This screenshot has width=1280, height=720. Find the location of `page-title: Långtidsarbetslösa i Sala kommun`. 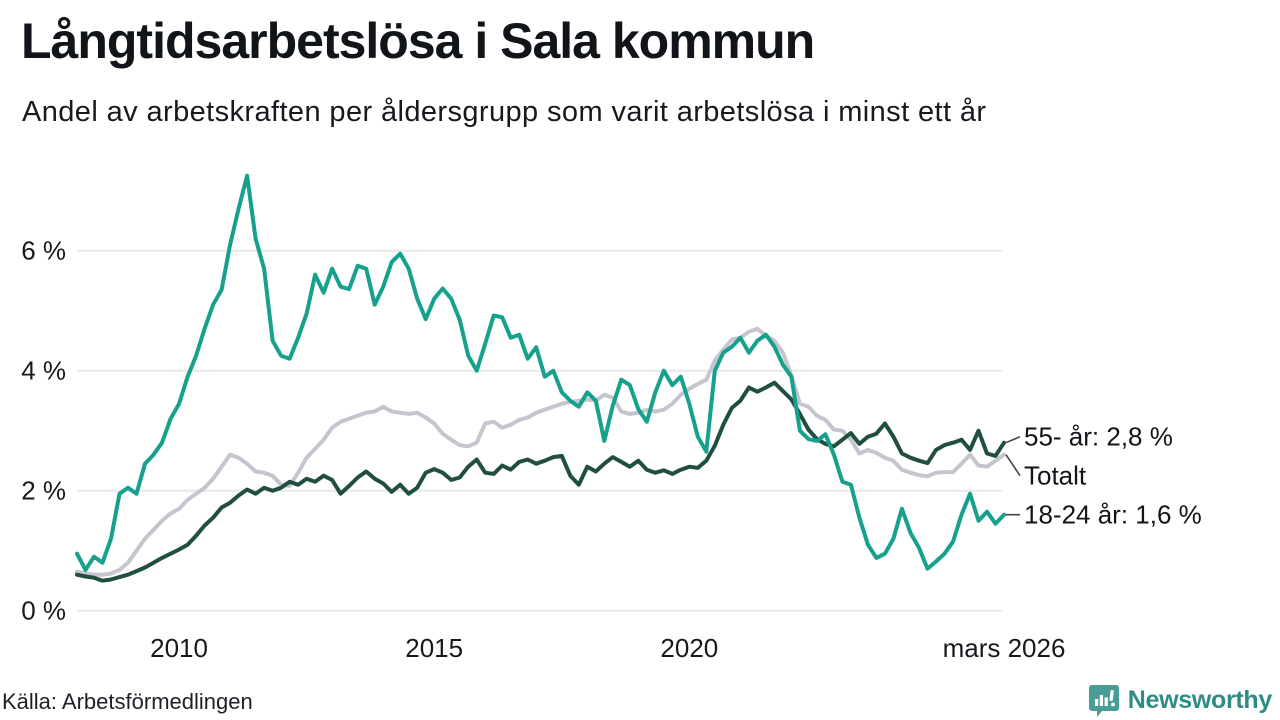

page-title: Långtidsarbetslösa i Sala kommun is located at coordinates (418, 41).